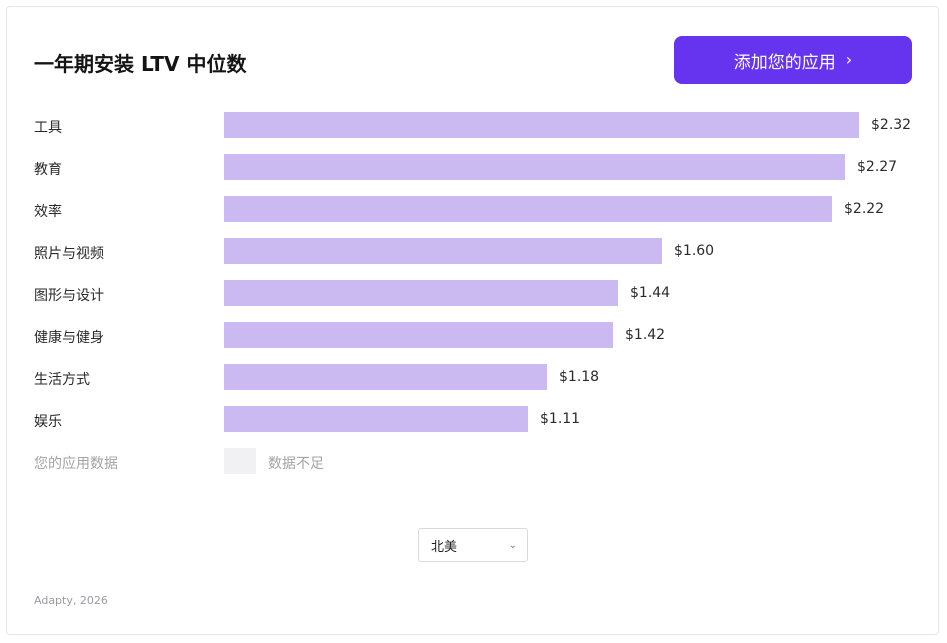 This screenshot has width=947, height=643. Describe the element at coordinates (784, 62) in the screenshot. I see `add-your-app-label: 添加您的应用` at that location.